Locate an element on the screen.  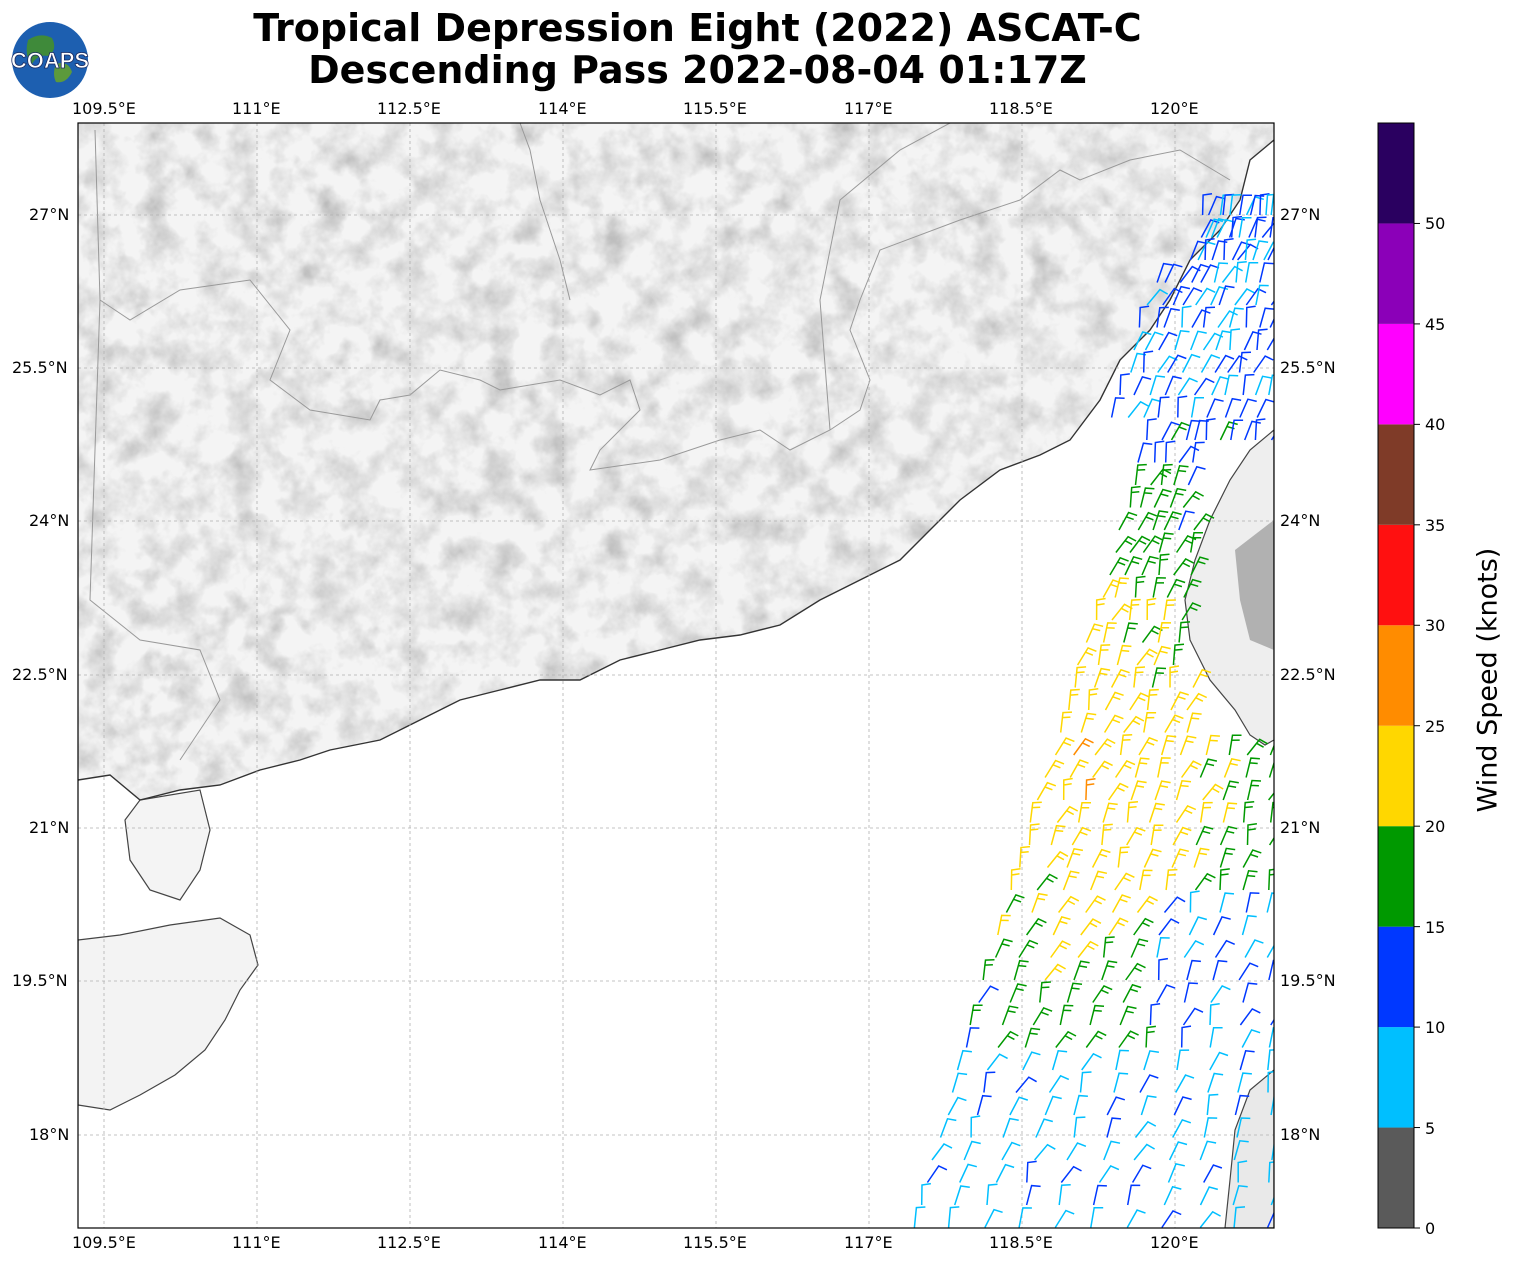
coaps-logo: COAPS is located at coordinates (50, 60).